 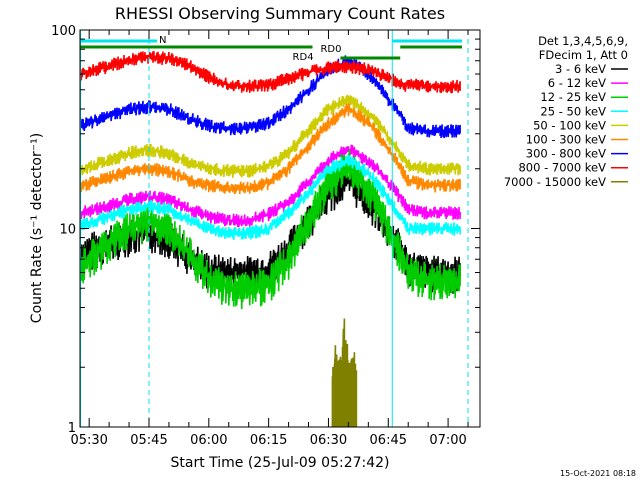 I want to click on x-axis-label: Start Time (25-Jul-09 05:27:42), so click(x=279, y=463).